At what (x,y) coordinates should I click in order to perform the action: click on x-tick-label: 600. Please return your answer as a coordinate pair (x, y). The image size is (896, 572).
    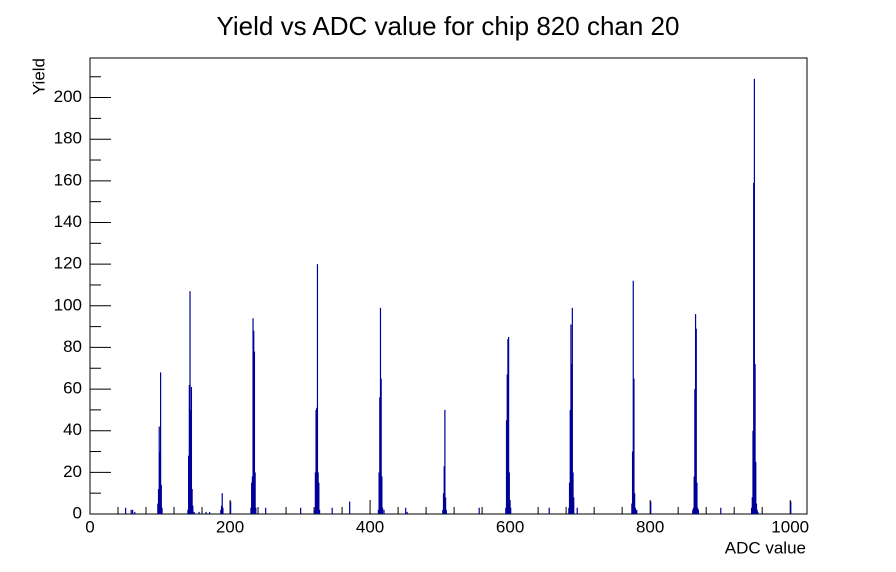
    Looking at the image, I should click on (510, 526).